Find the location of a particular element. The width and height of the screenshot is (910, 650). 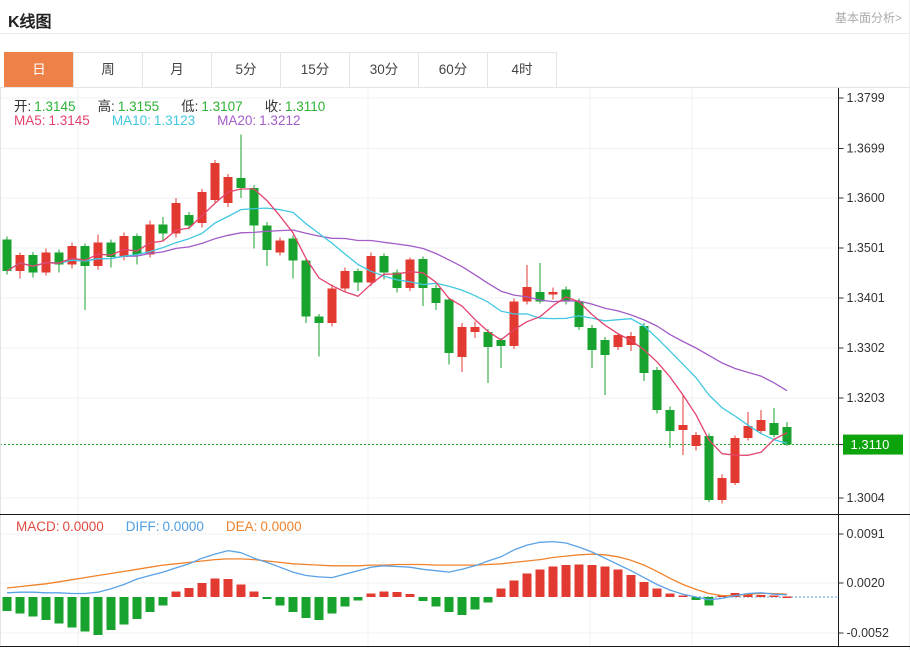

tab-30分: 30分 is located at coordinates (384, 70).